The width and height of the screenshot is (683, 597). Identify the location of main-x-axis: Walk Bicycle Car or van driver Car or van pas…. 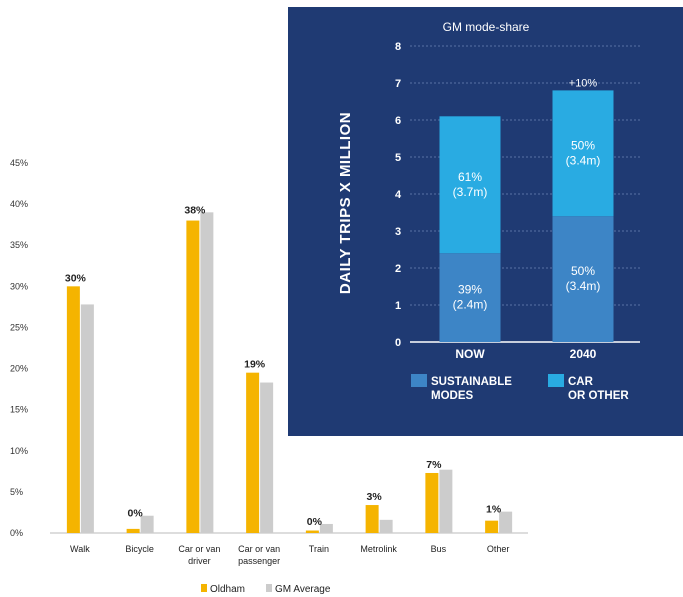
(289, 555).